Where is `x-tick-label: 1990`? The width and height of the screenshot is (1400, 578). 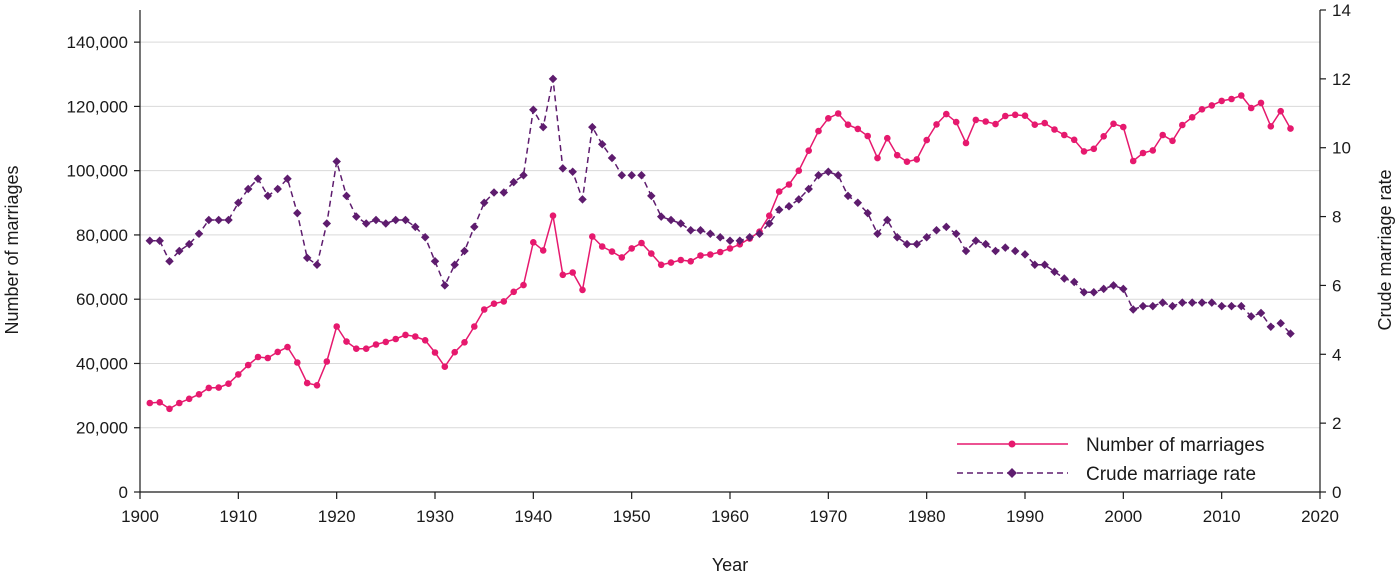
x-tick-label: 1990 is located at coordinates (1025, 516).